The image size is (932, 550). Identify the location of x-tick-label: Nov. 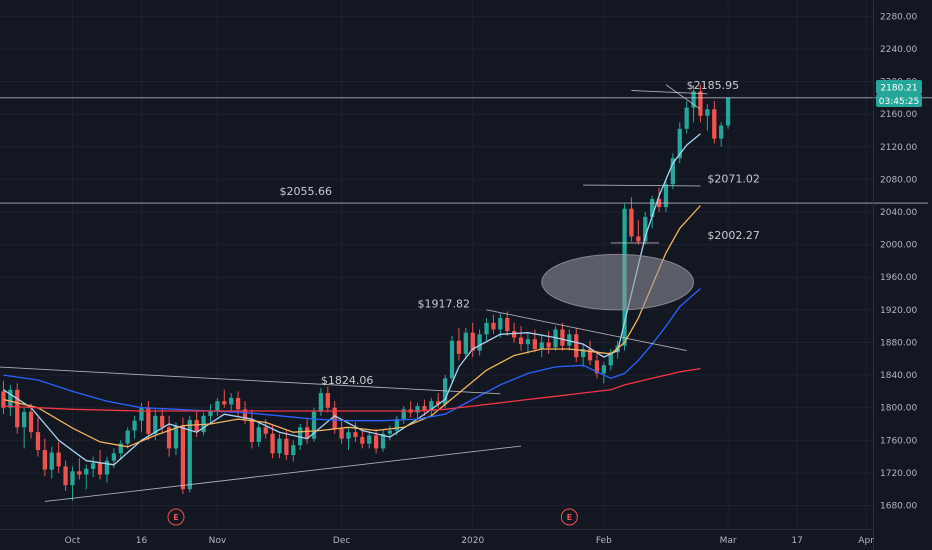
(218, 541).